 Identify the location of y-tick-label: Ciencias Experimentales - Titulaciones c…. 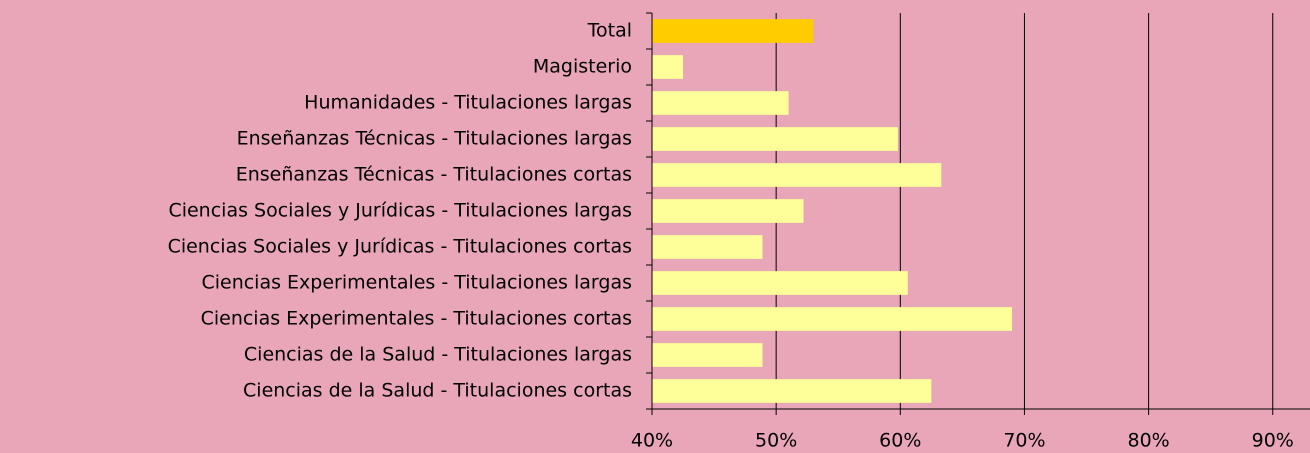
(416, 319).